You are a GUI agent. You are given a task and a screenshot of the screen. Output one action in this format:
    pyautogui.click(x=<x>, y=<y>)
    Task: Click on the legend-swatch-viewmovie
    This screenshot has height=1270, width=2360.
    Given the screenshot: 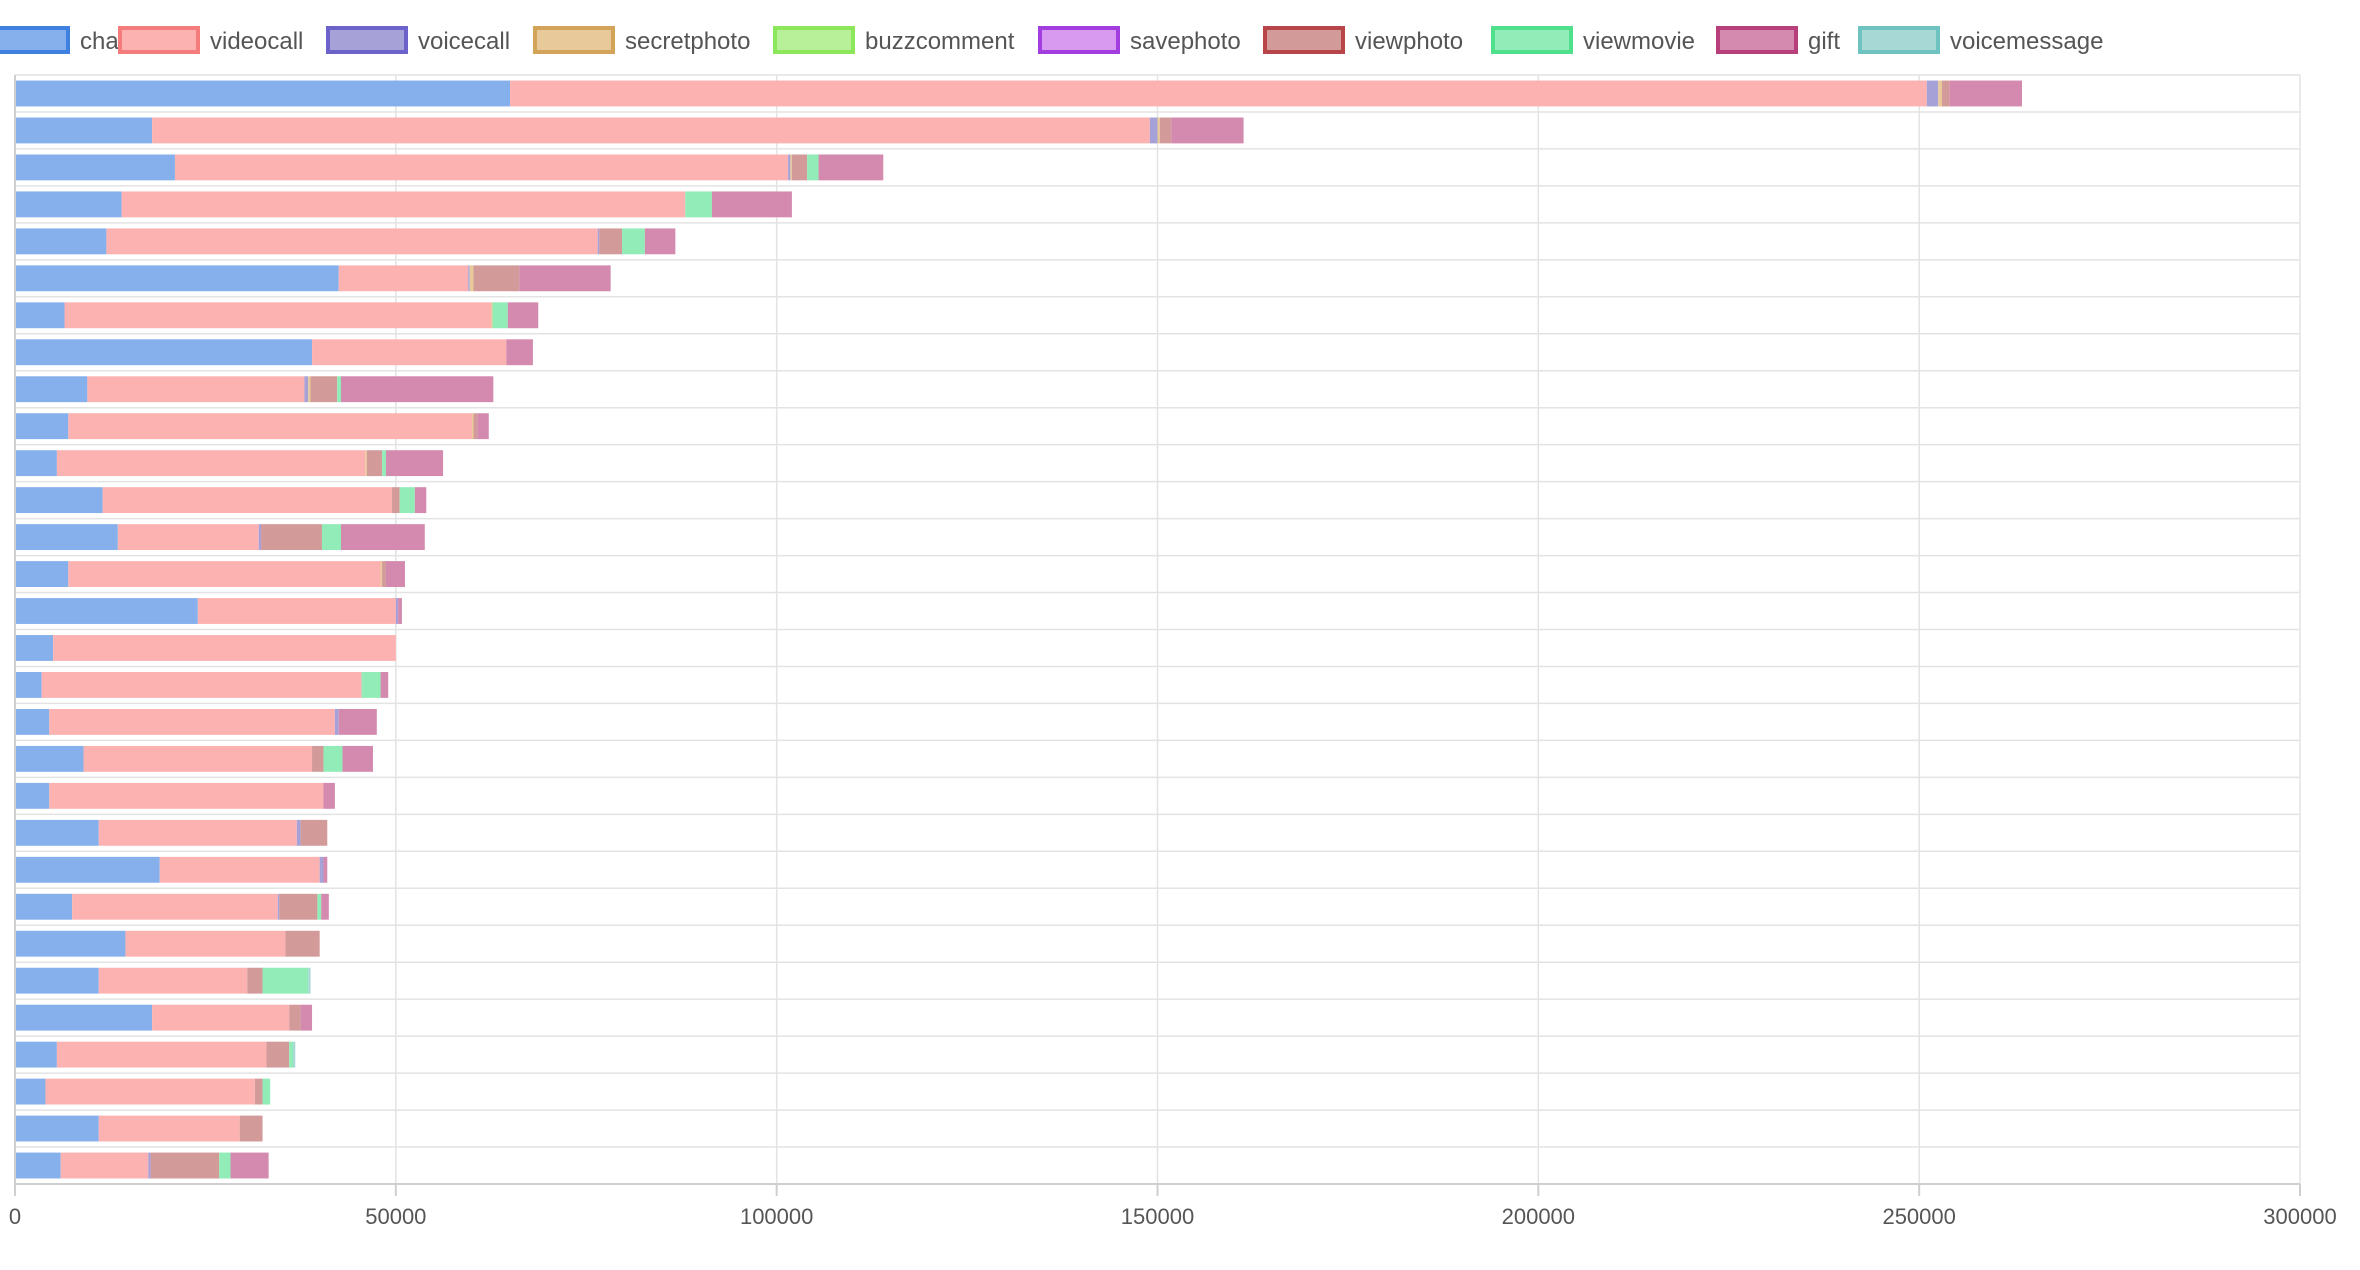 What is the action you would take?
    pyautogui.click(x=1532, y=40)
    